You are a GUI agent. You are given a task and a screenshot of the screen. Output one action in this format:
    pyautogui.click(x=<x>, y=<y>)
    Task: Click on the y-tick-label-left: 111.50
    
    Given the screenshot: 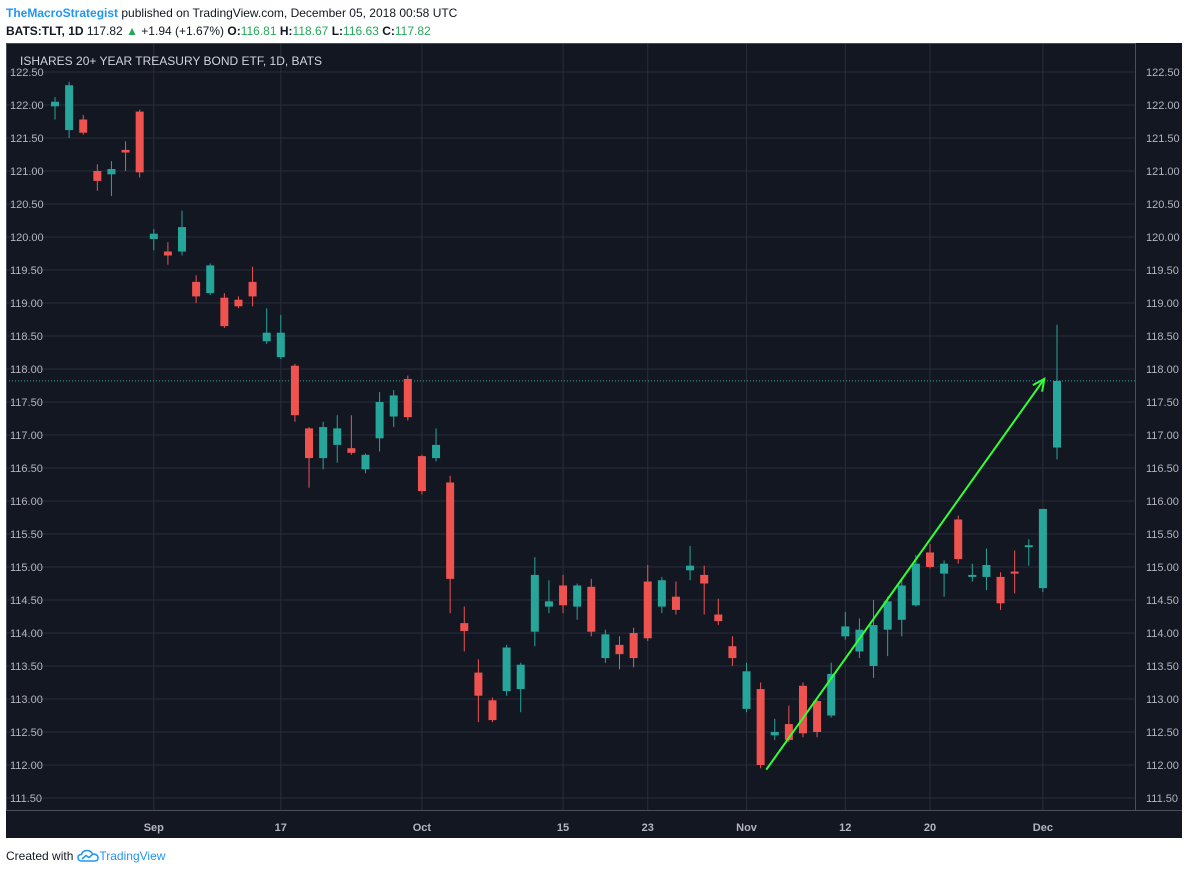 What is the action you would take?
    pyautogui.click(x=26, y=799)
    